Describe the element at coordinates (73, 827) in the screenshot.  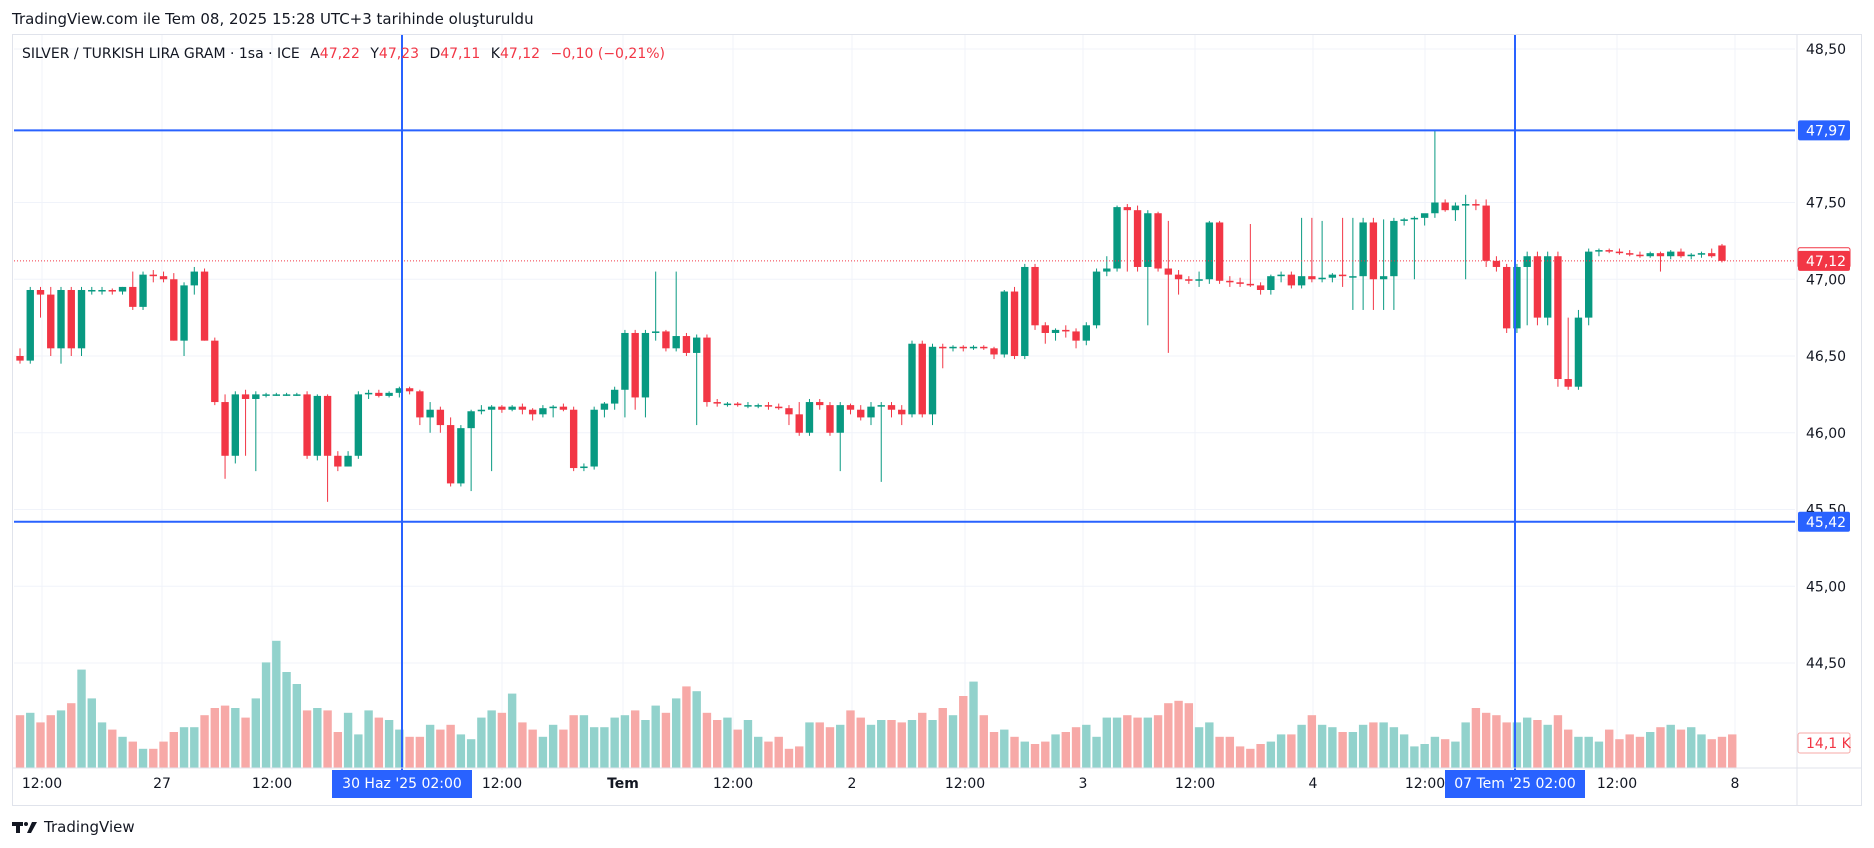
I see `branding: TradingView` at that location.